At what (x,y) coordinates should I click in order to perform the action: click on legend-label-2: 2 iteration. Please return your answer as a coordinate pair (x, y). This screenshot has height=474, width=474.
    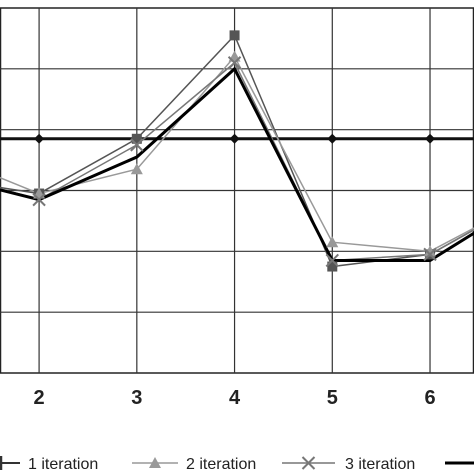
    Looking at the image, I should click on (221, 464).